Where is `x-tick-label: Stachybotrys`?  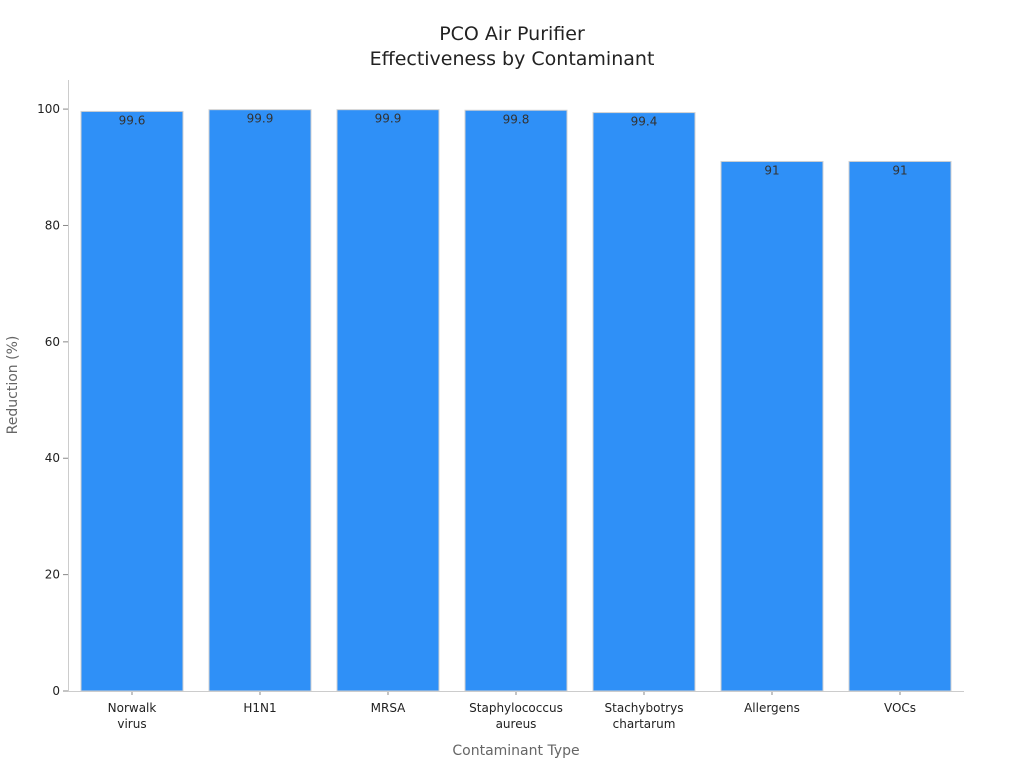
x-tick-label: Stachybotrys is located at coordinates (644, 708).